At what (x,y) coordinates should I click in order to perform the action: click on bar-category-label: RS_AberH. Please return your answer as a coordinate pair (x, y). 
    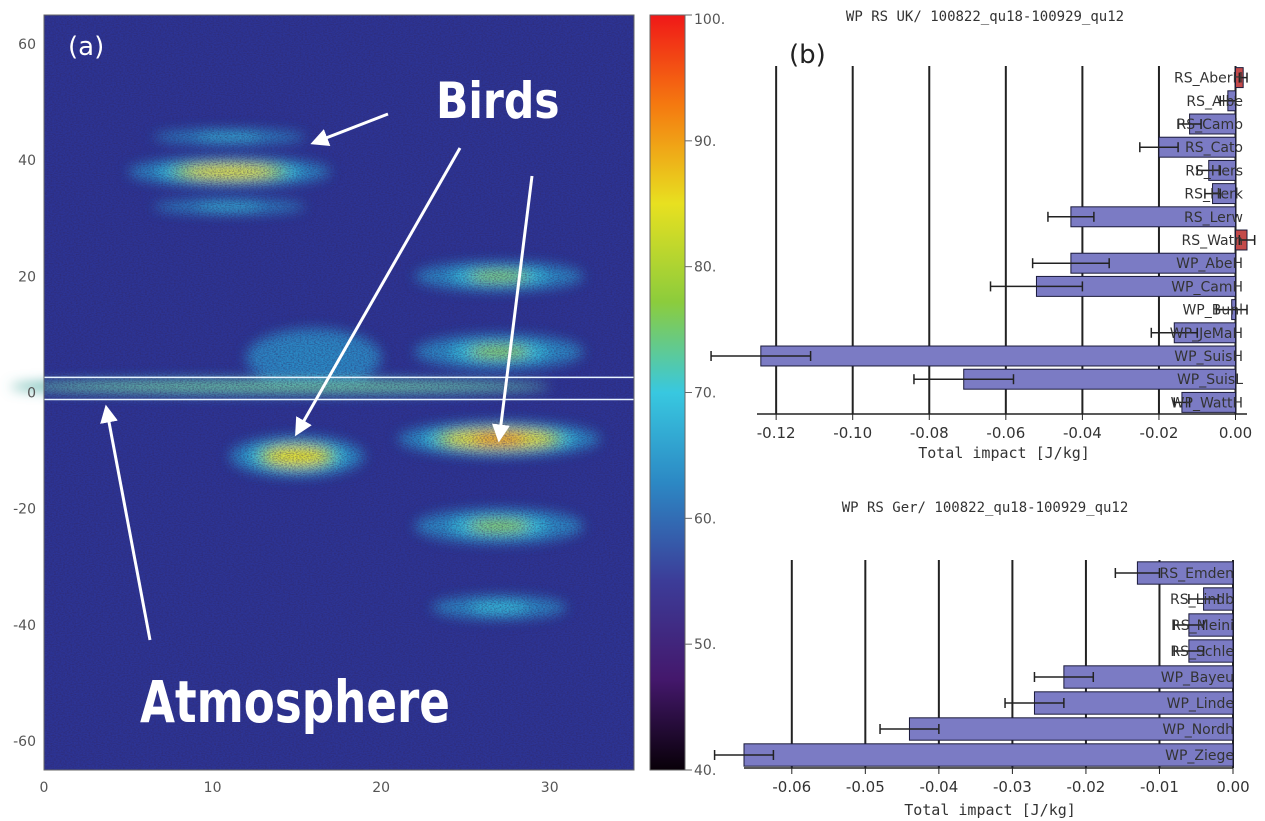
    Looking at the image, I should click on (1208, 79).